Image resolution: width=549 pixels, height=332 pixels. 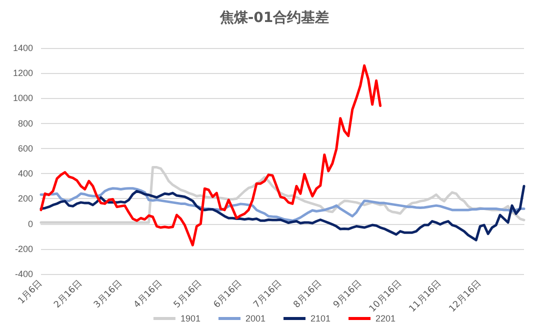 What do you see at coordinates (30, 223) in the screenshot?
I see `y-tick-label: 0` at bounding box center [30, 223].